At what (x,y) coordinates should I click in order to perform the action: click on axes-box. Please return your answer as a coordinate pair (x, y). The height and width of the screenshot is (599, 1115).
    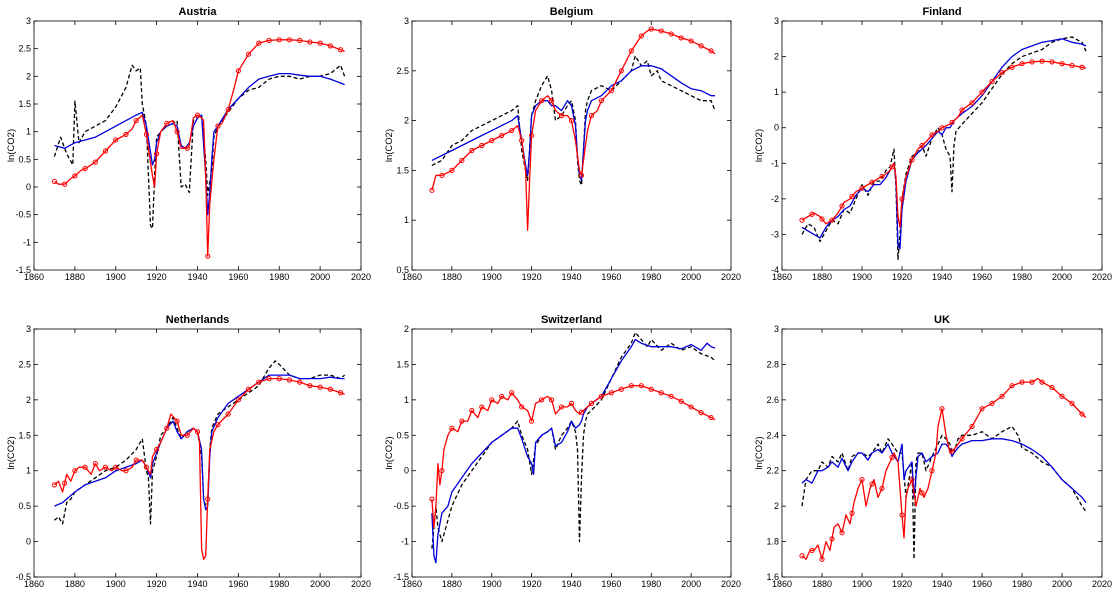
    Looking at the image, I should click on (197, 453).